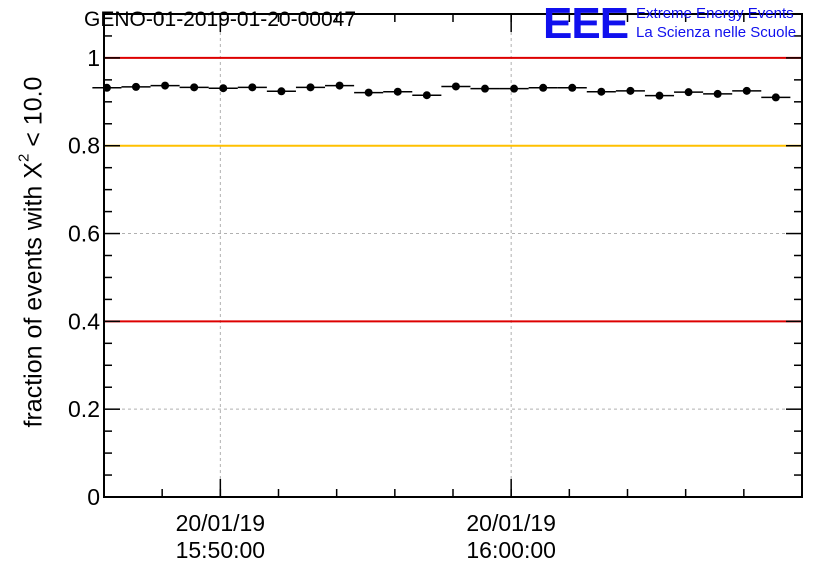  Describe the element at coordinates (220, 19) in the screenshot. I see `chart-title: GENO-01-2019-01-20-00047` at that location.